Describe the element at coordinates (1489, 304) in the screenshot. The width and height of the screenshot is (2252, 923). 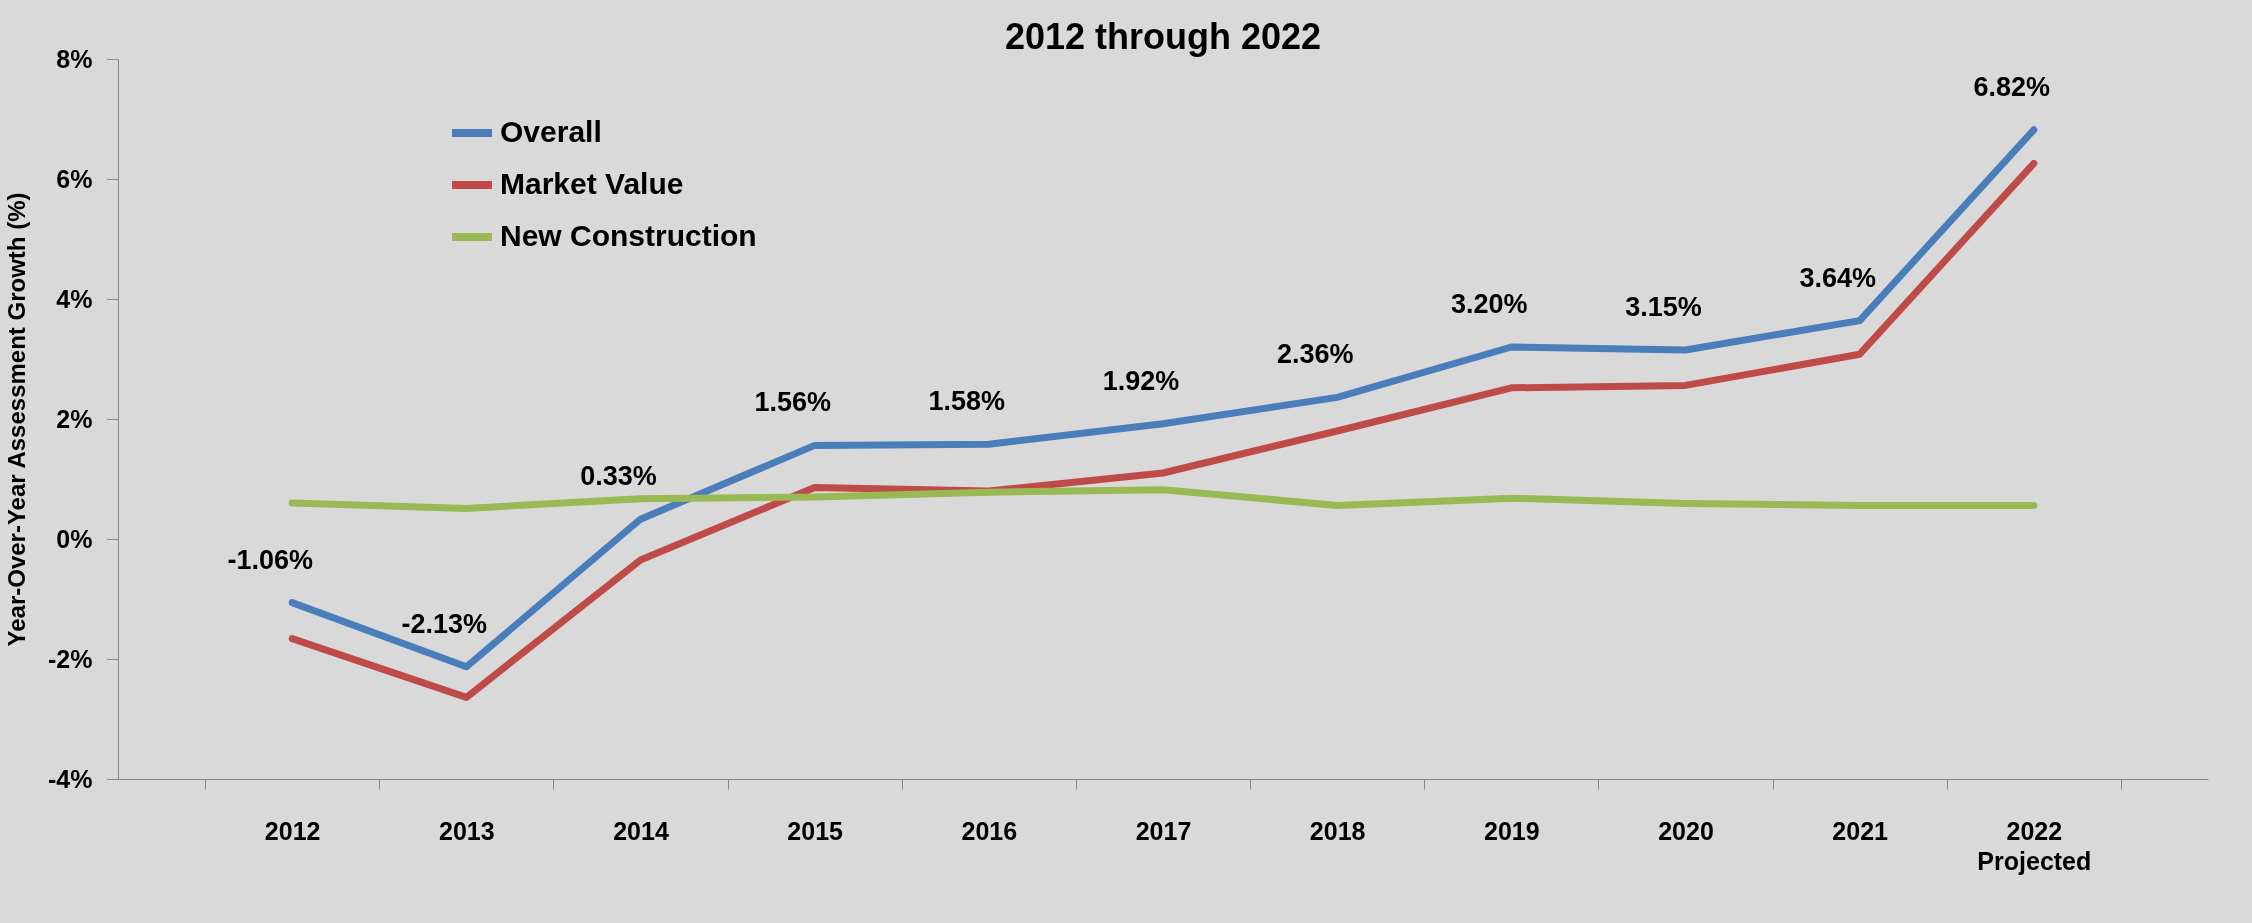
I see `data-label: 3.20%` at that location.